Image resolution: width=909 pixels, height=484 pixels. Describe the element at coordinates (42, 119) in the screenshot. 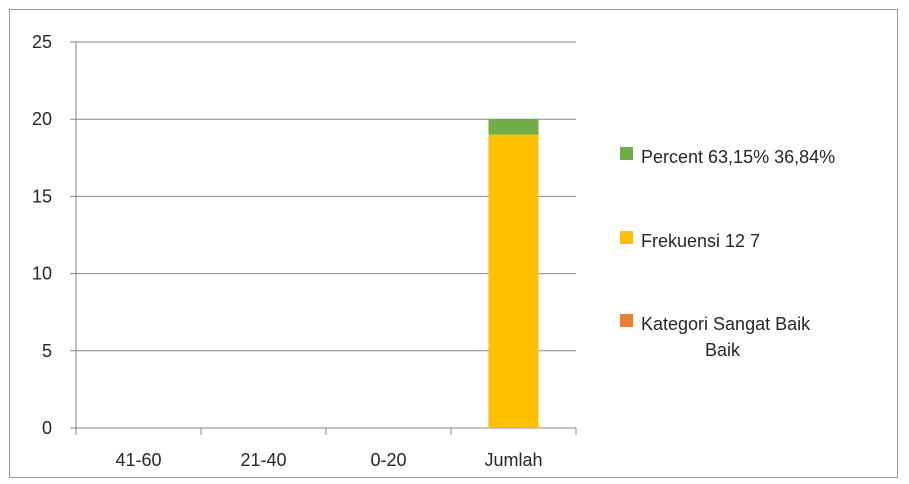

I see `y-tick-label: 20` at that location.